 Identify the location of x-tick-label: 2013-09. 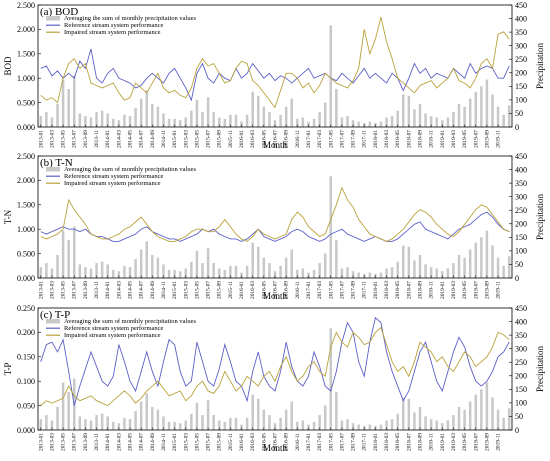
(86, 139).